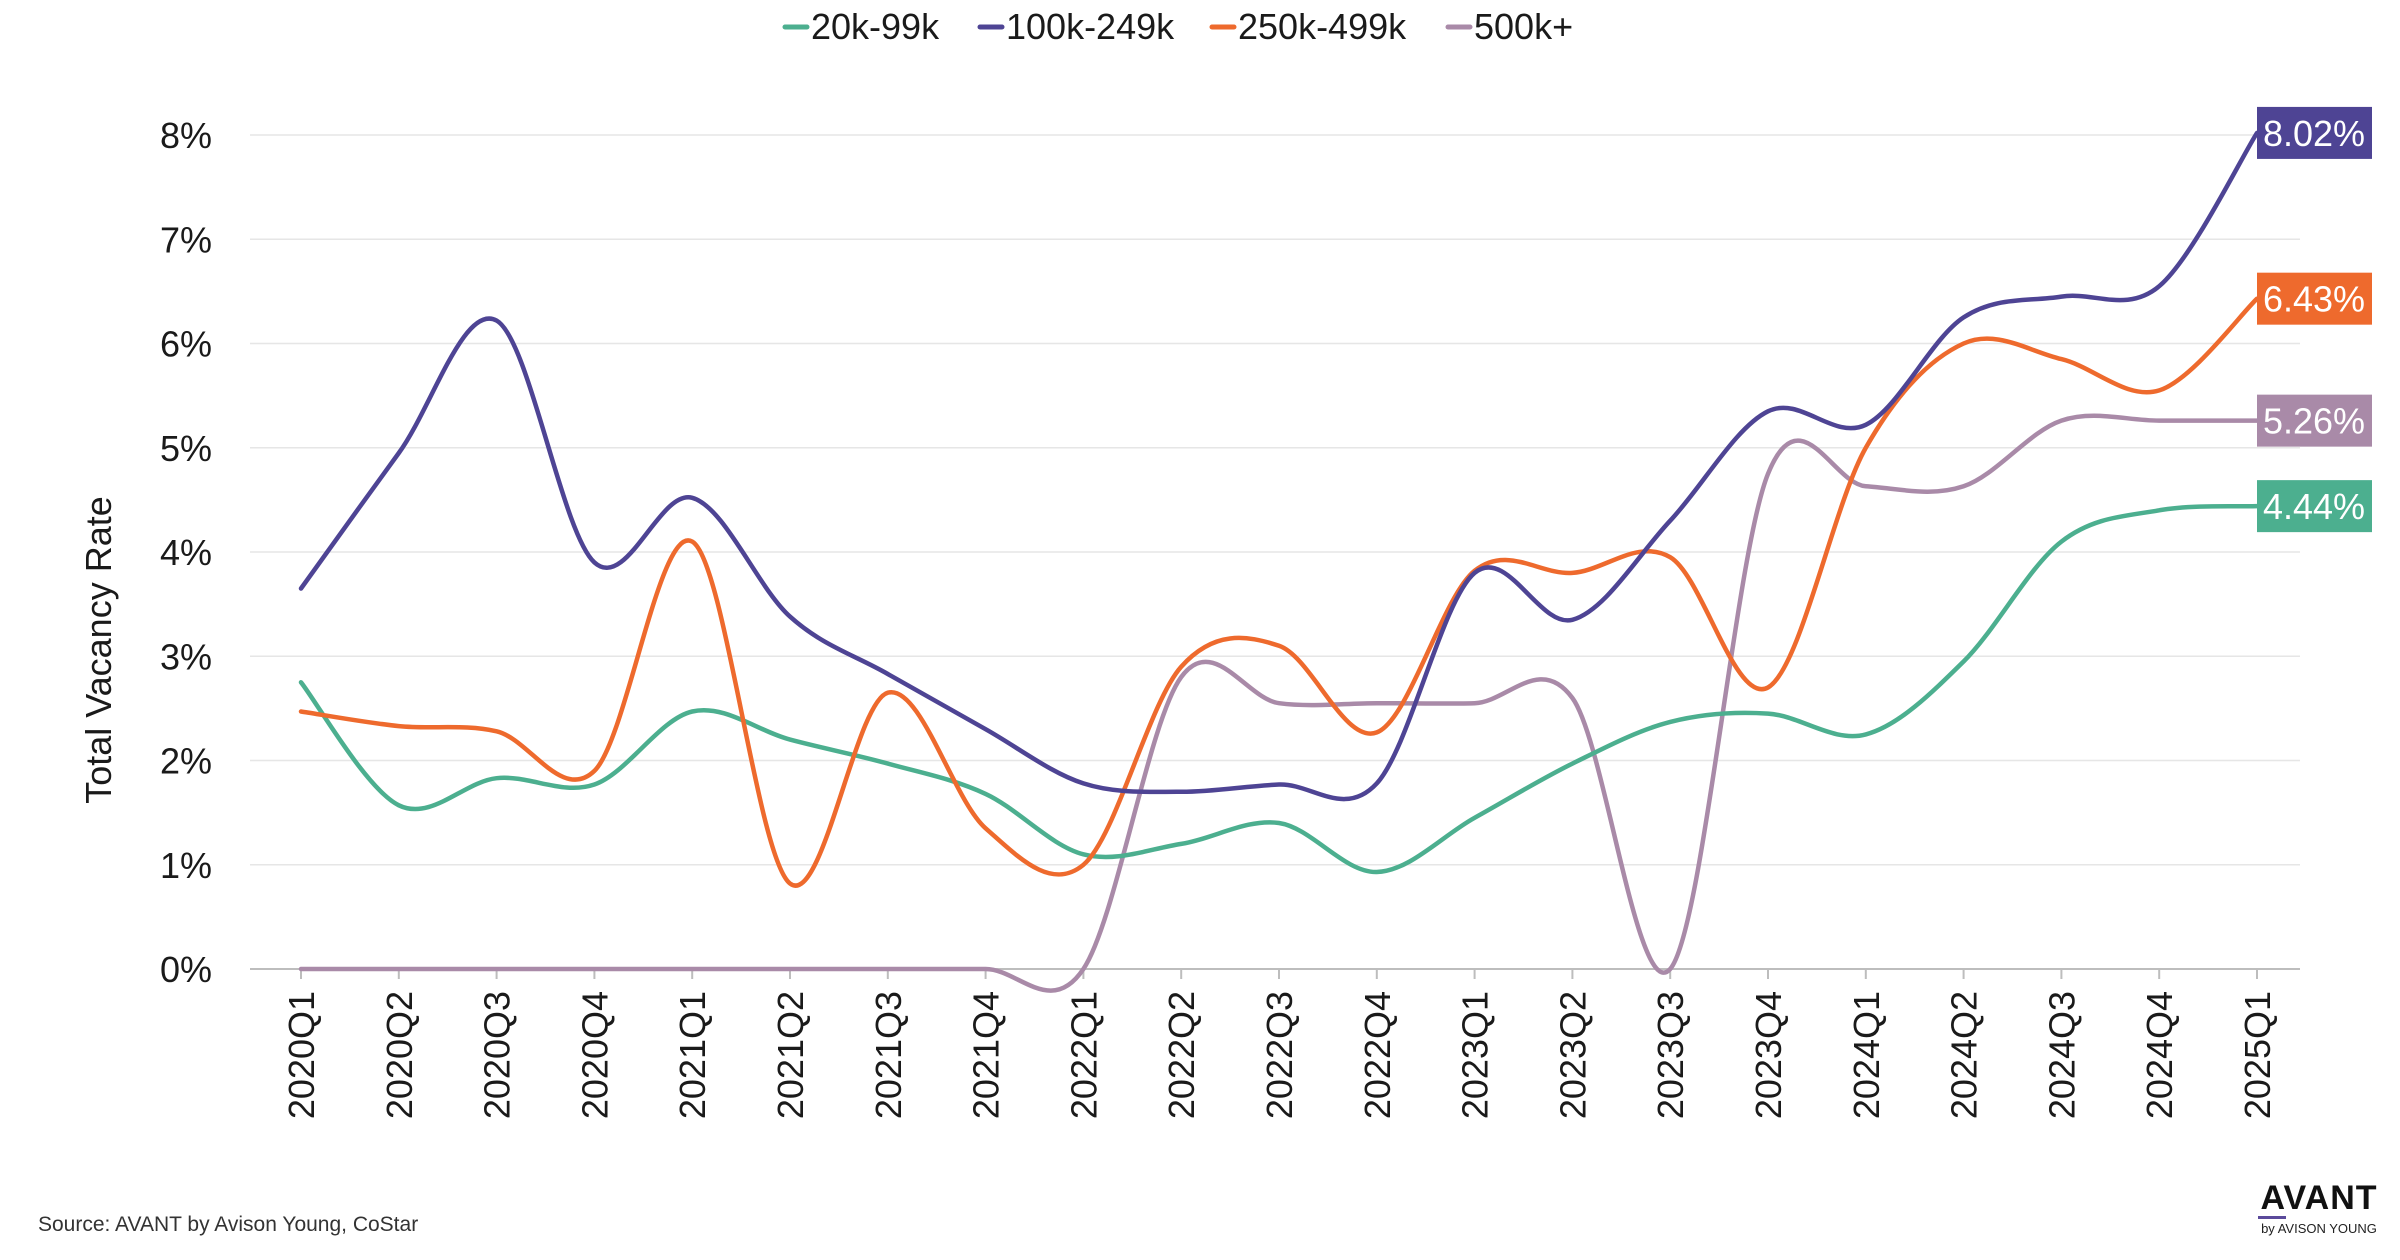 The image size is (2400, 1260). What do you see at coordinates (2272, 1217) in the screenshot?
I see `brand-underline` at bounding box center [2272, 1217].